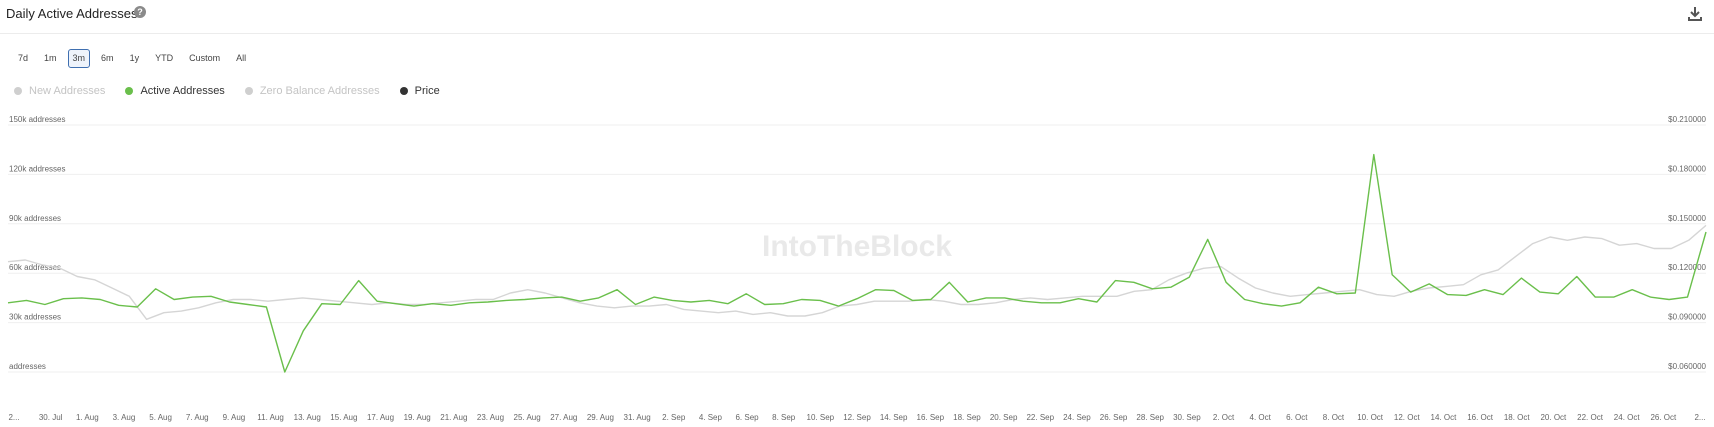 This screenshot has height=427, width=1714. Describe the element at coordinates (270, 417) in the screenshot. I see `x-tick-label: 11. Aug` at that location.